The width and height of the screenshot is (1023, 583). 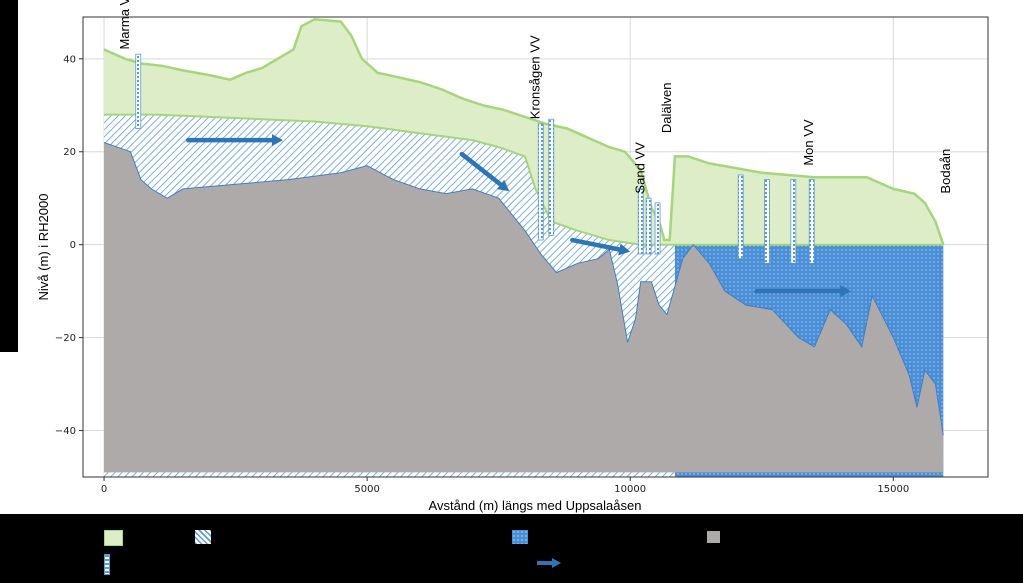 I want to click on y-tick-label: 40, so click(x=69, y=59).